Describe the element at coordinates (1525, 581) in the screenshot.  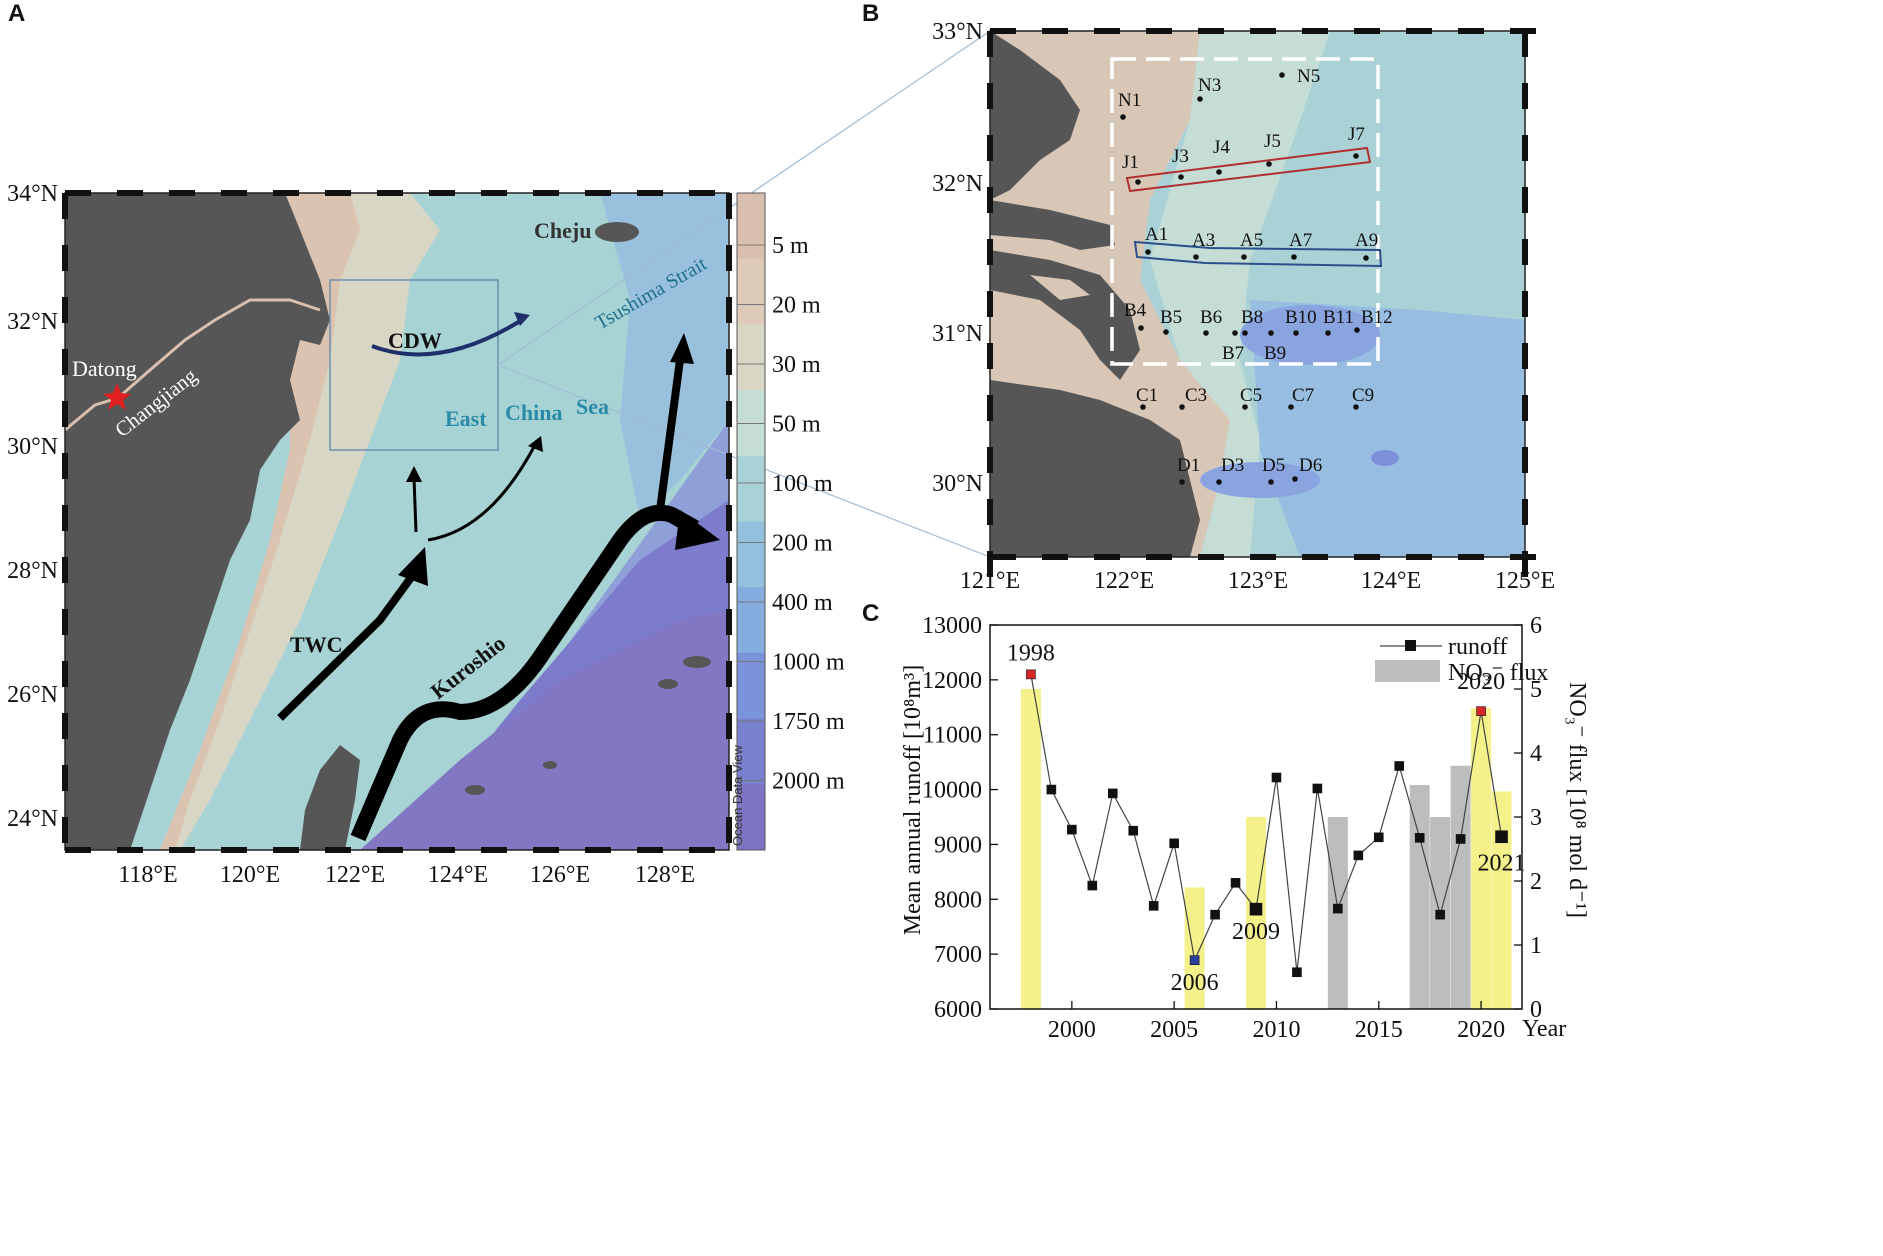
I see `map-b-lon-label: 125°E` at that location.